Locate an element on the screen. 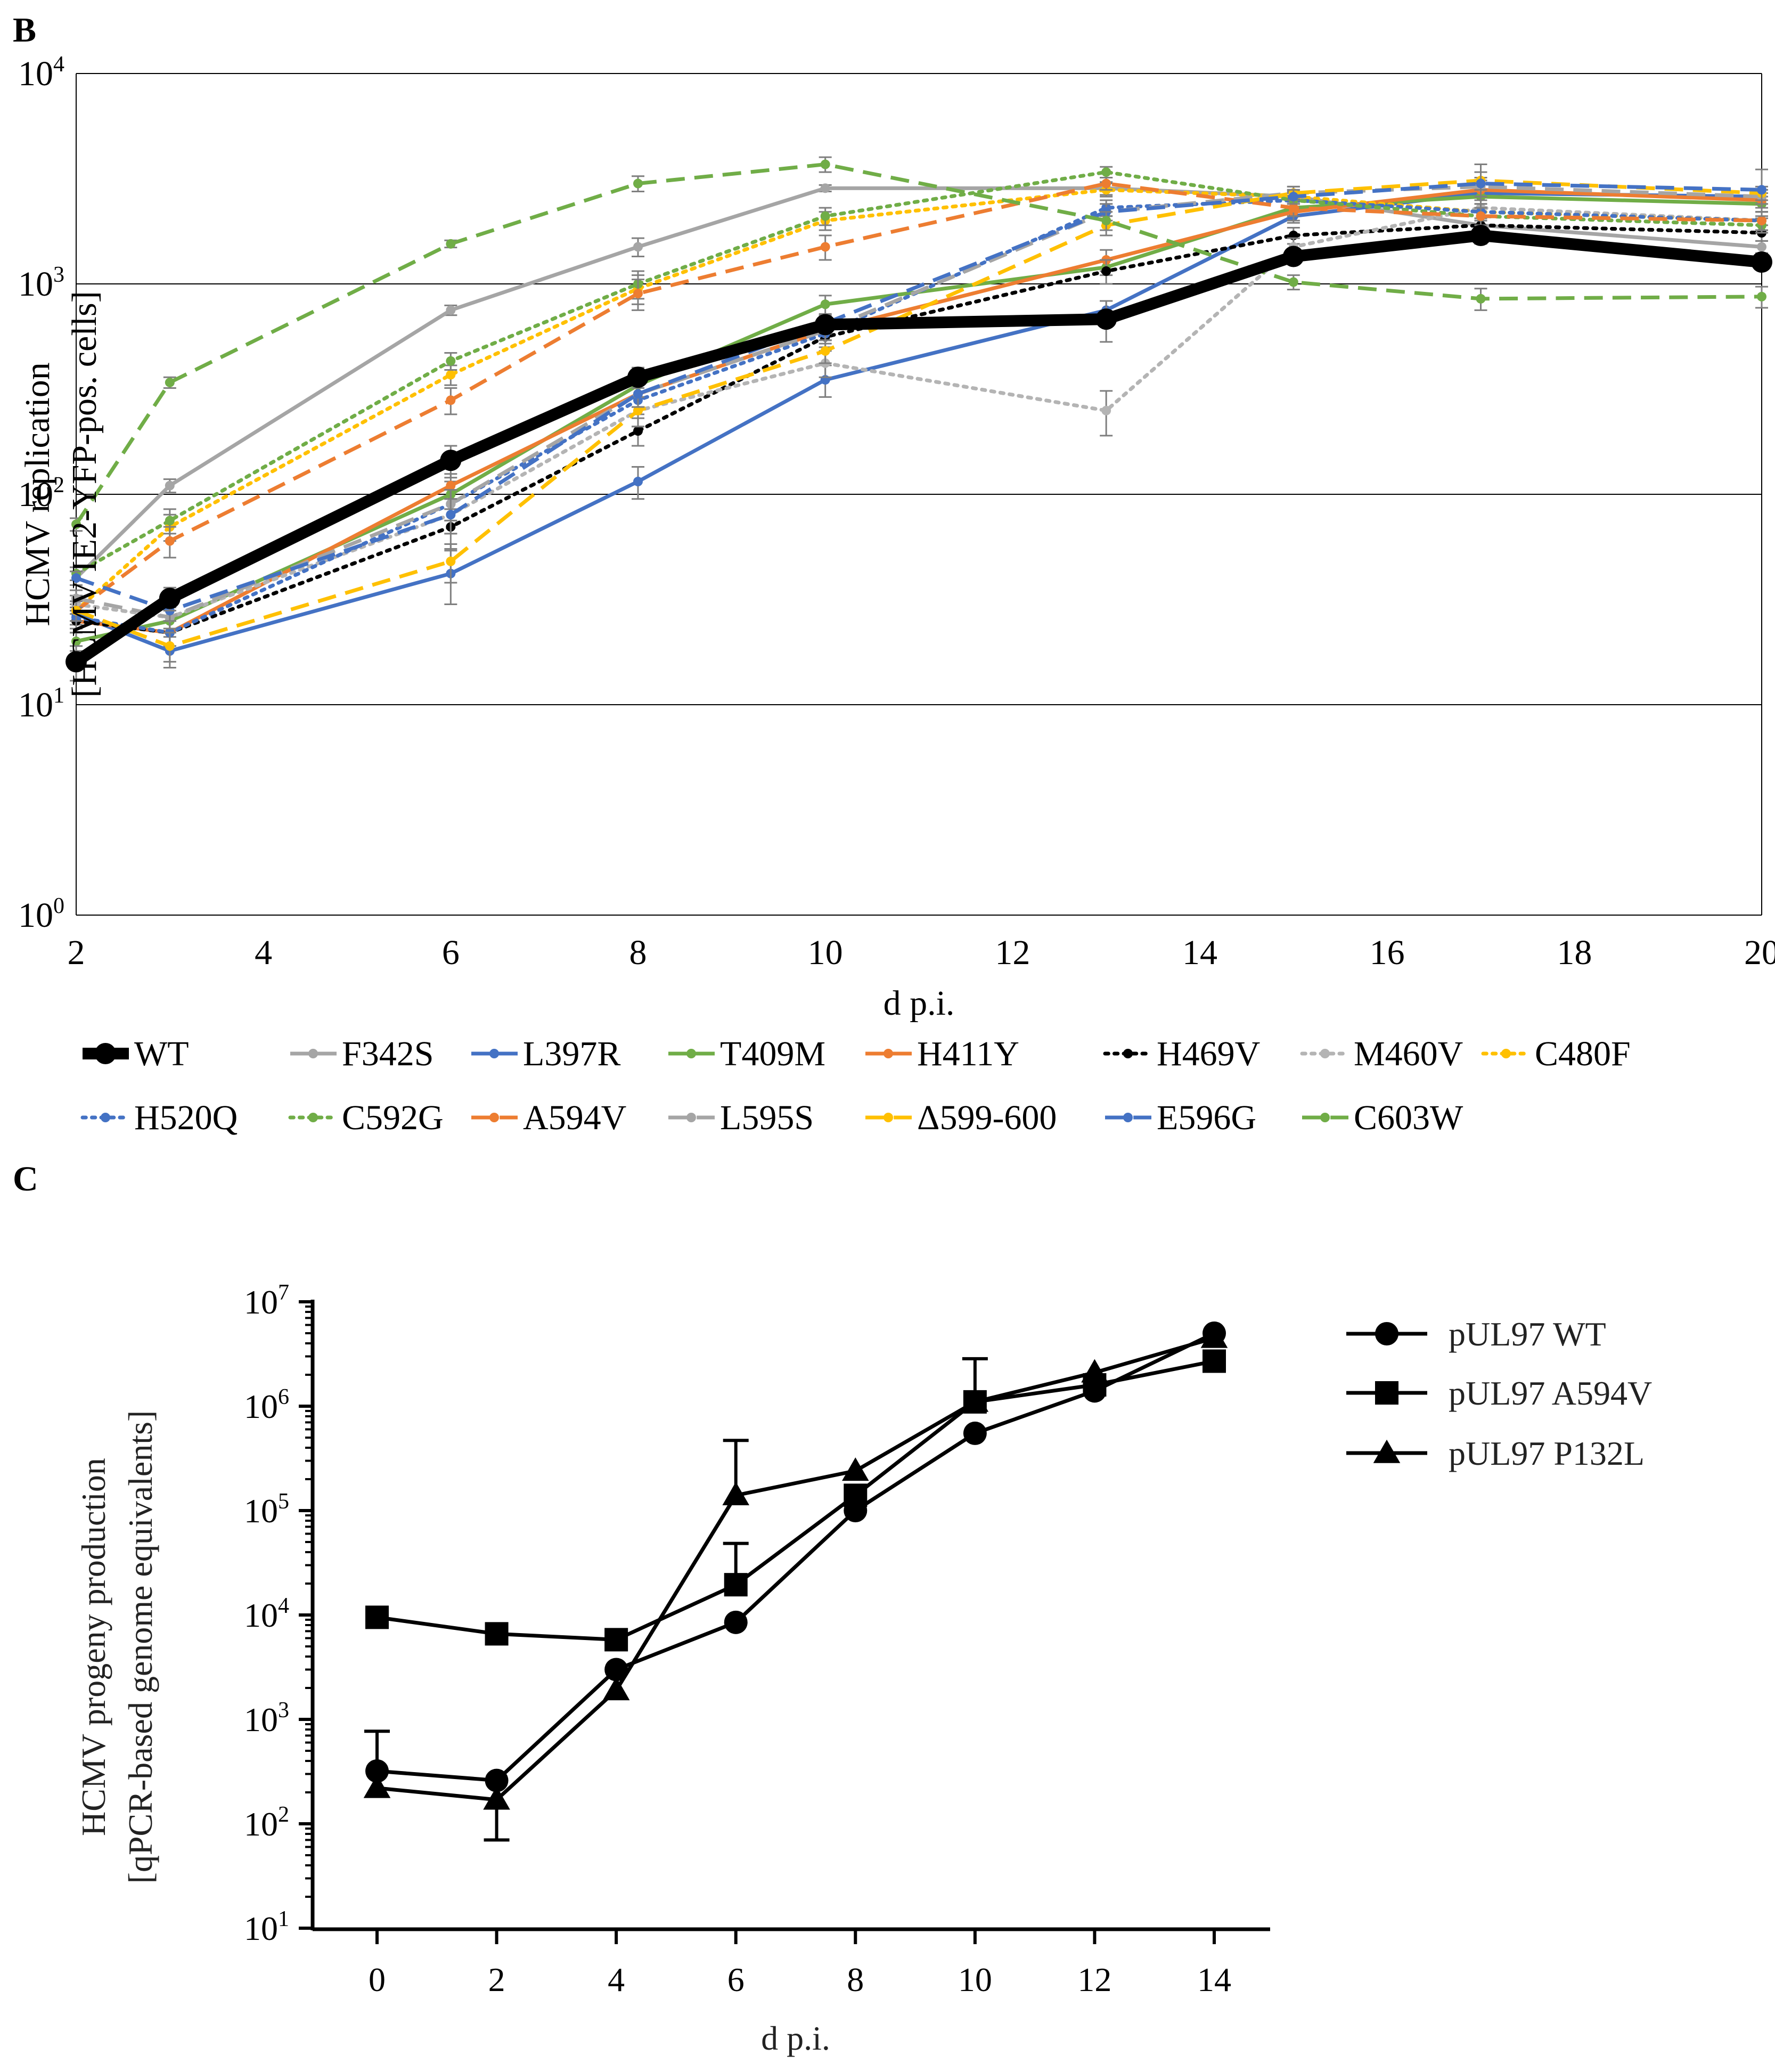 The width and height of the screenshot is (1775, 2072). legend-label-pul97-wt: pUL97 WT is located at coordinates (1527, 1334).